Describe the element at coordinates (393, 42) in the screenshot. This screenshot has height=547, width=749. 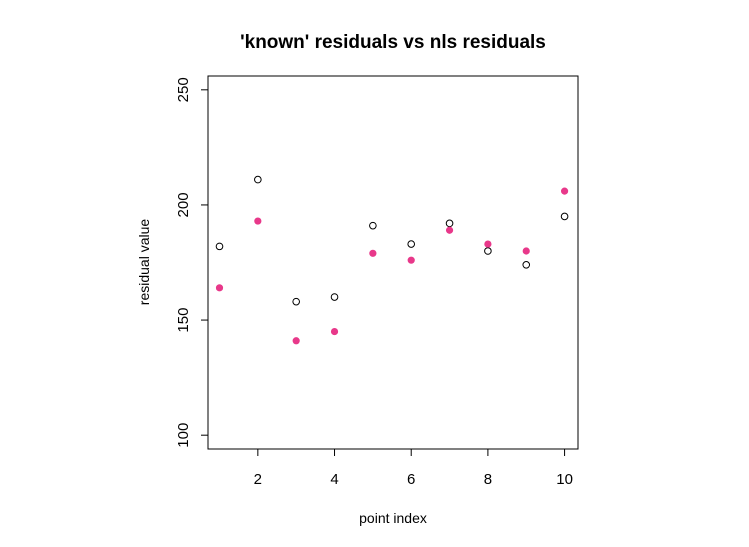
I see `chart-title: 'known' residuals vs nls residuals` at that location.